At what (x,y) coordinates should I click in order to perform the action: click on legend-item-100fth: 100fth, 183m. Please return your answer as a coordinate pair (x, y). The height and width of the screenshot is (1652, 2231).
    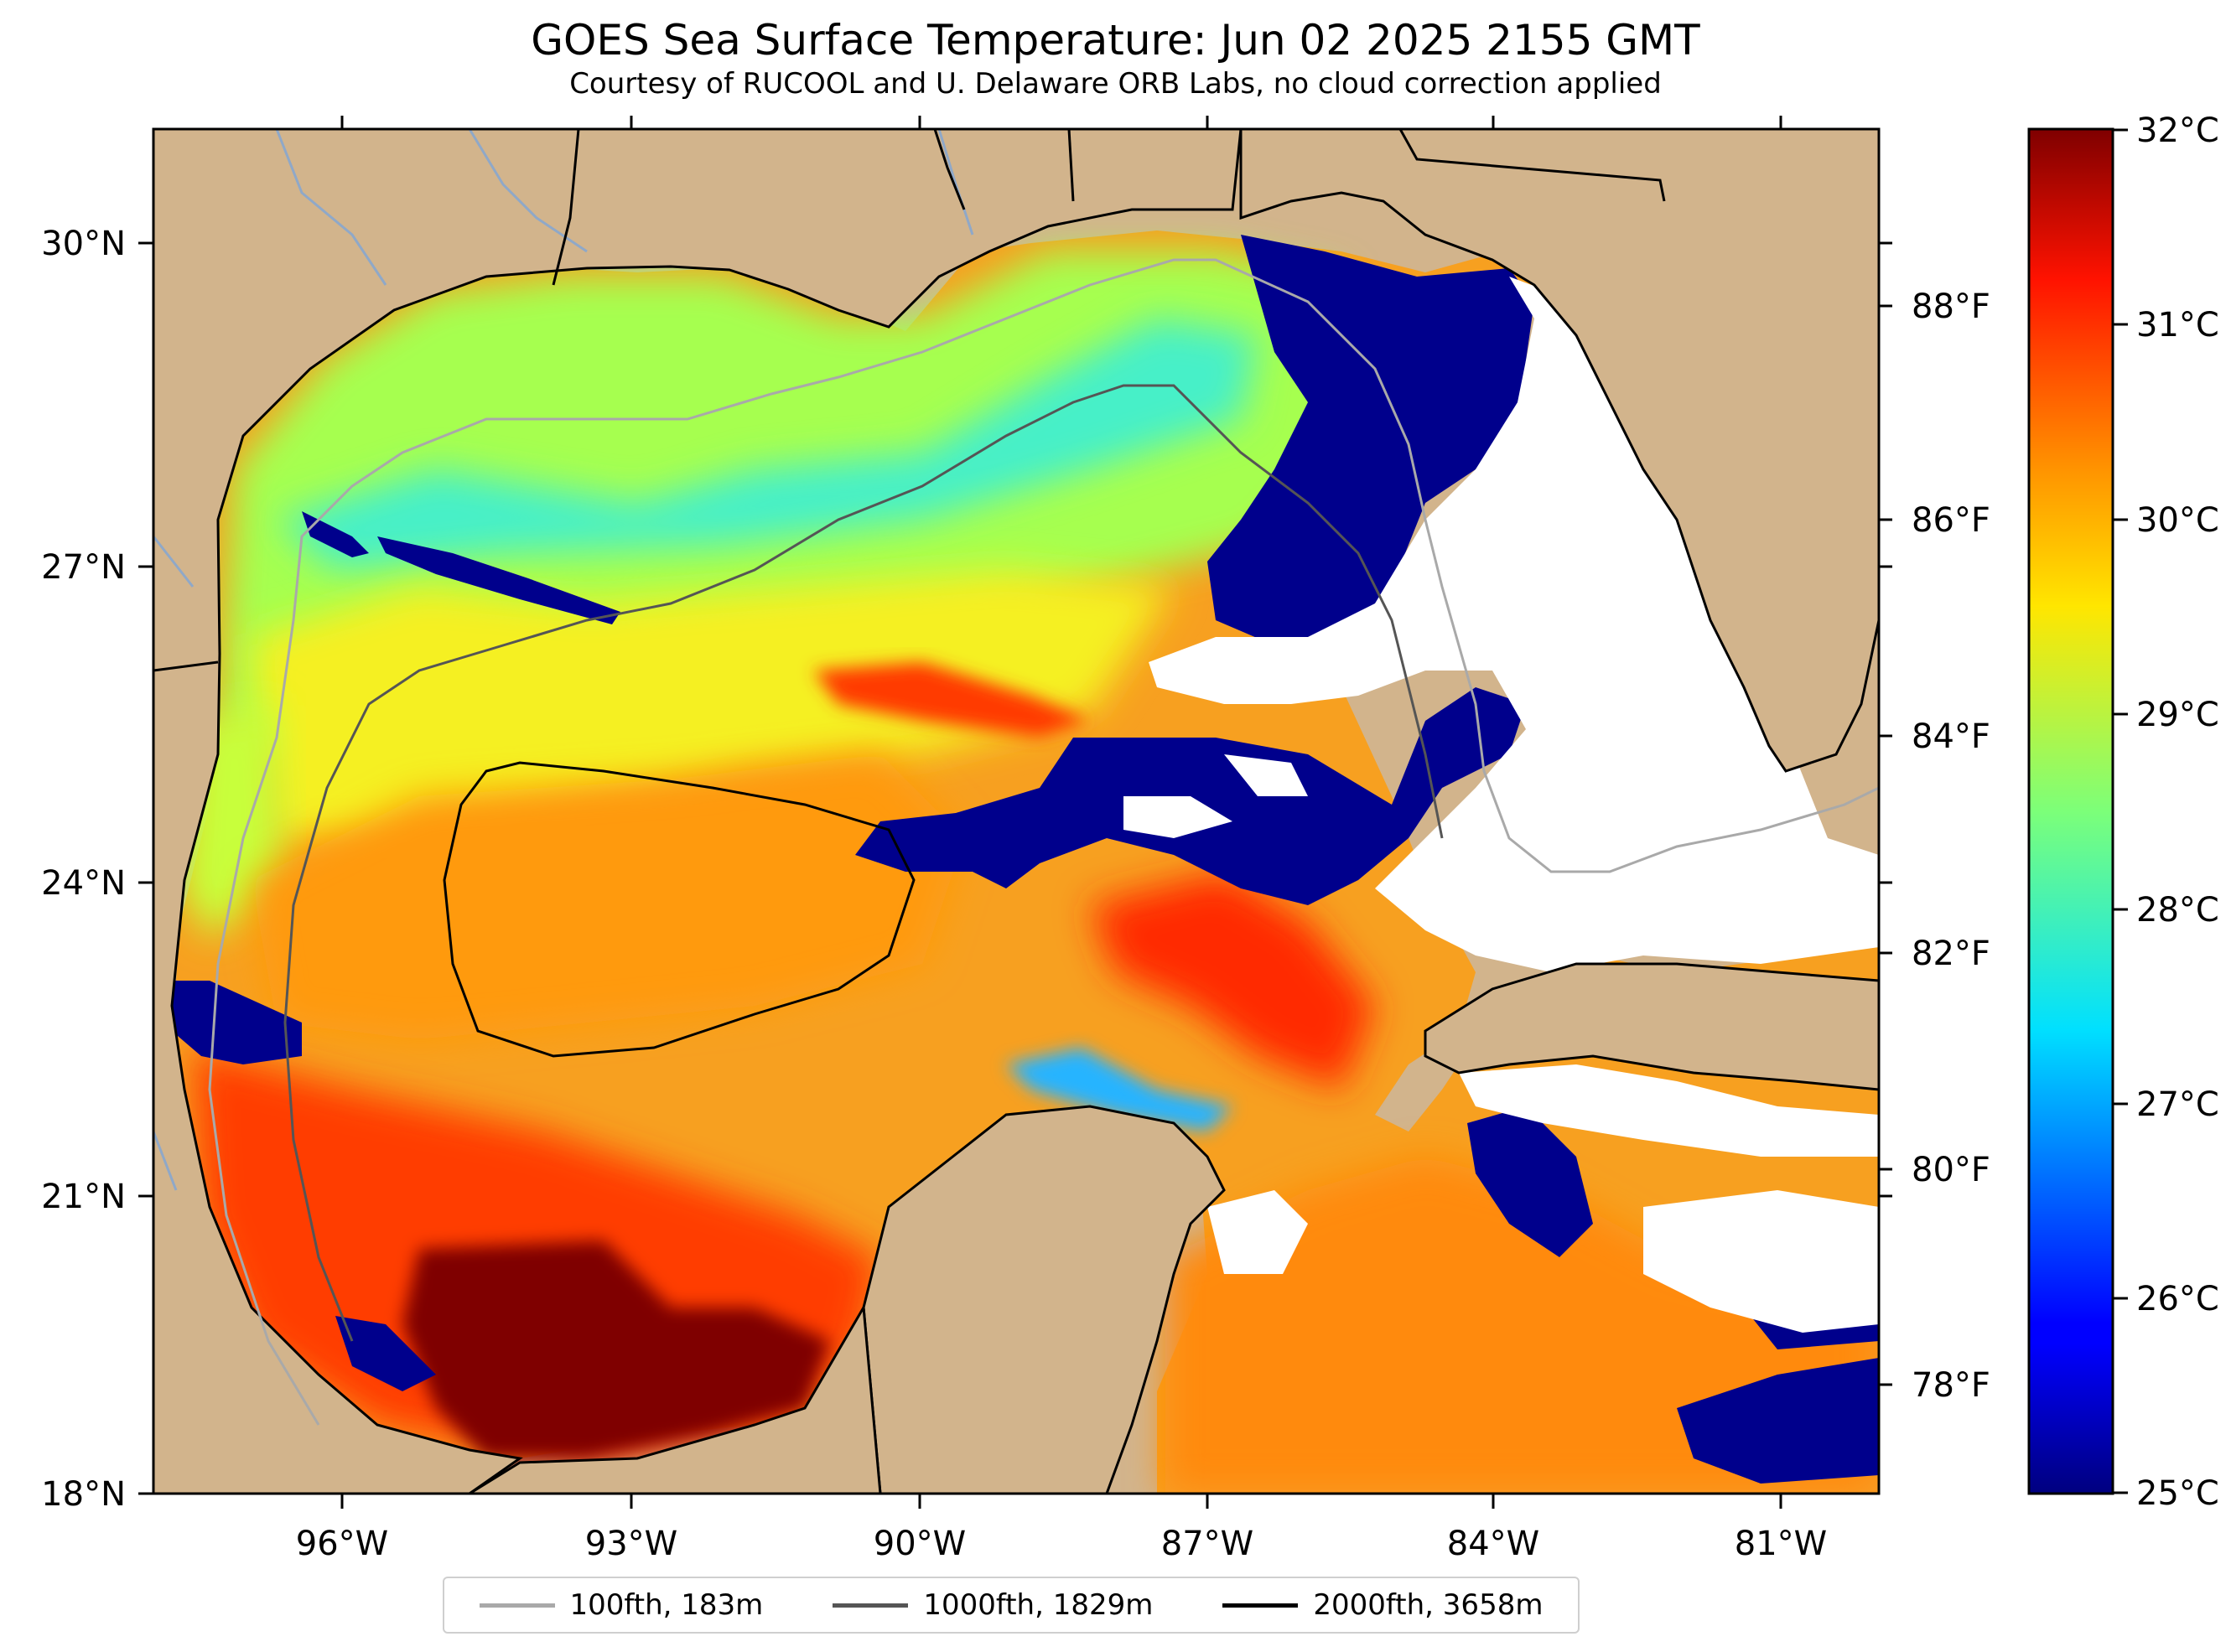
    Looking at the image, I should click on (621, 1605).